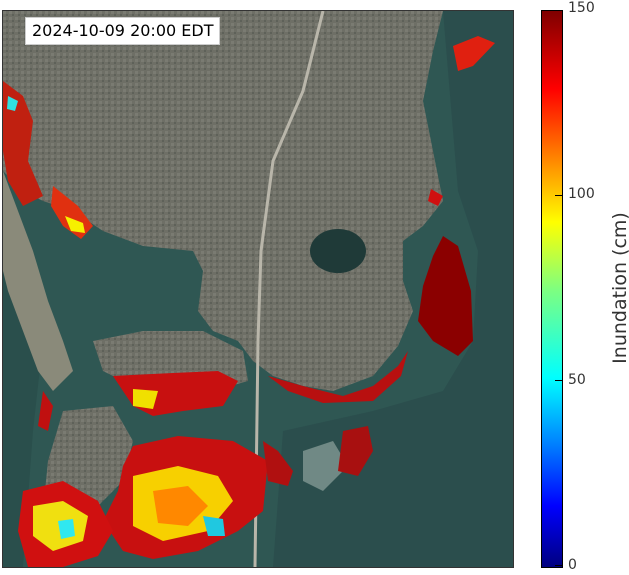 Image resolution: width=629 pixels, height=575 pixels. What do you see at coordinates (577, 380) in the screenshot?
I see `colorbar-tick-label-50: 50` at bounding box center [577, 380].